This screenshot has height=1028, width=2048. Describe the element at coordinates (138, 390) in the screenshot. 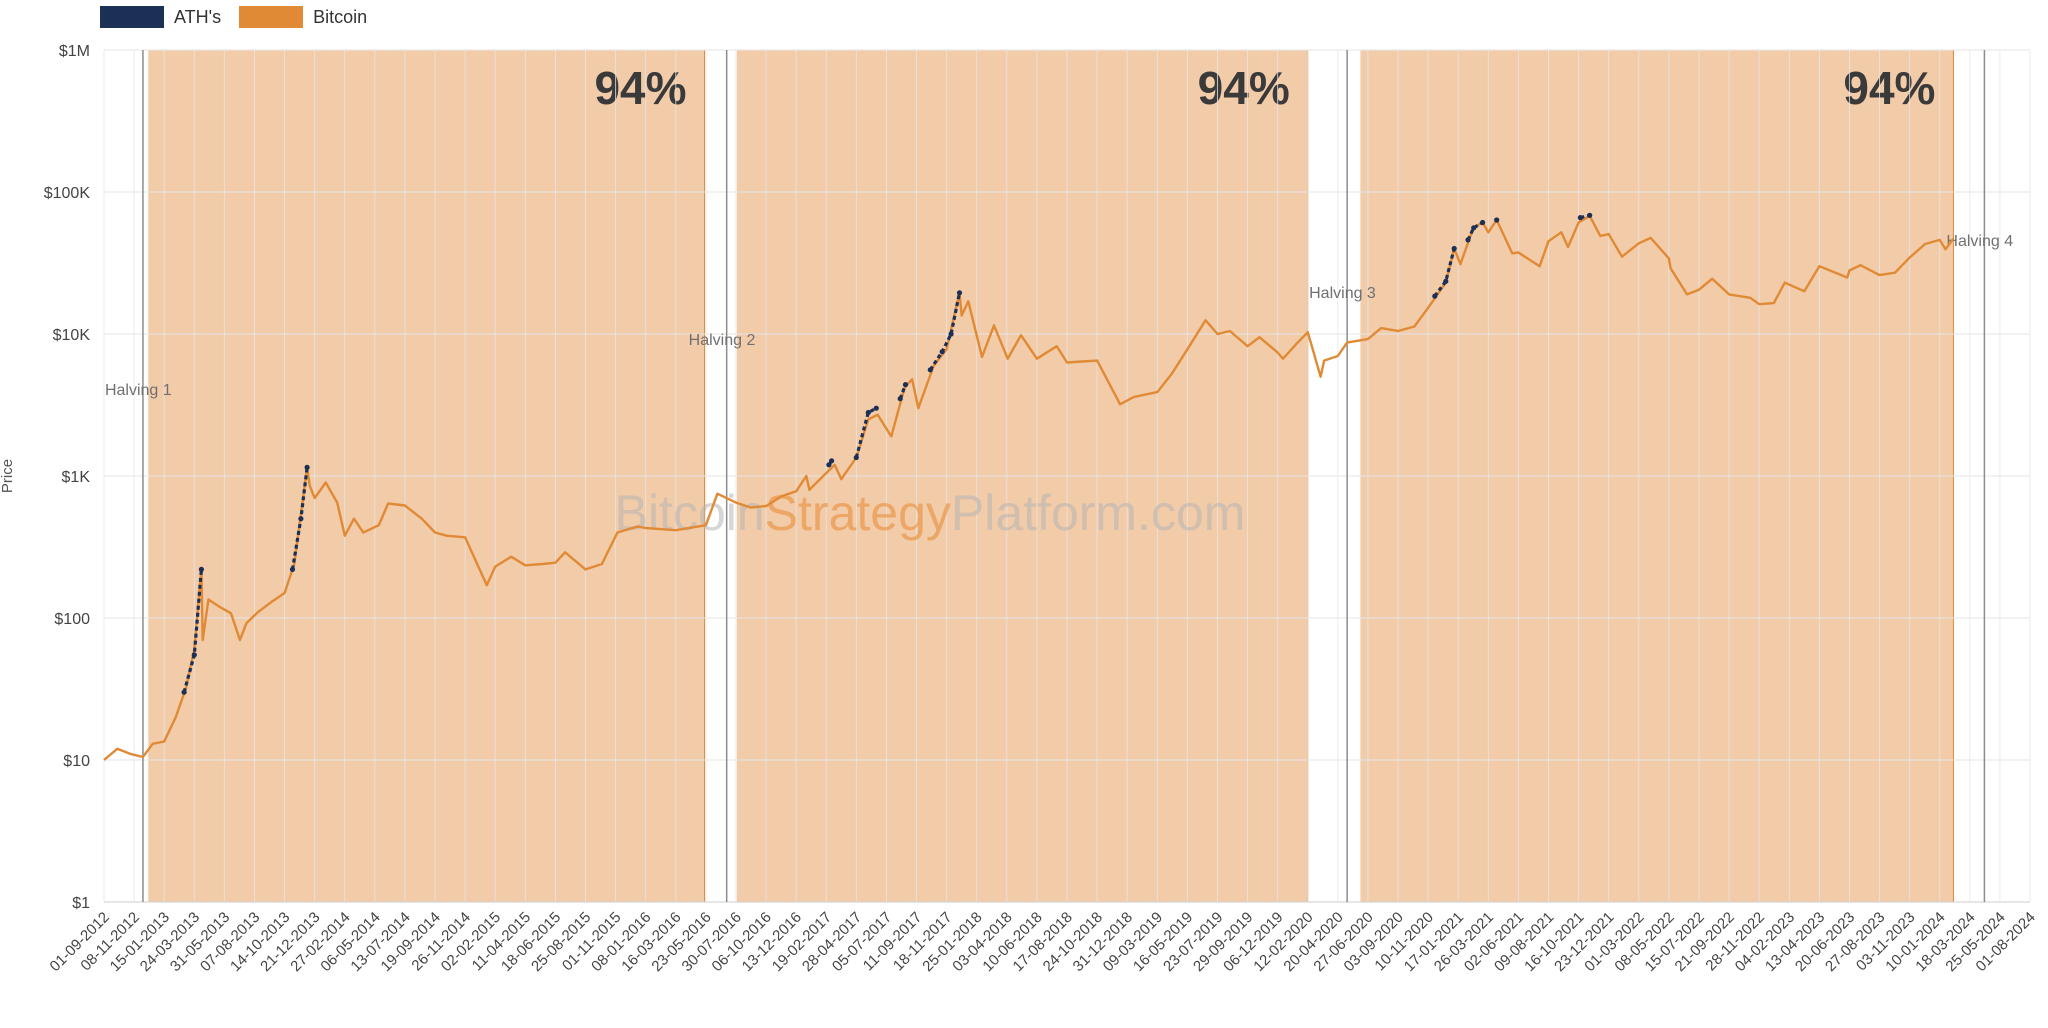

I see `halving-label-1: Halving 1` at that location.